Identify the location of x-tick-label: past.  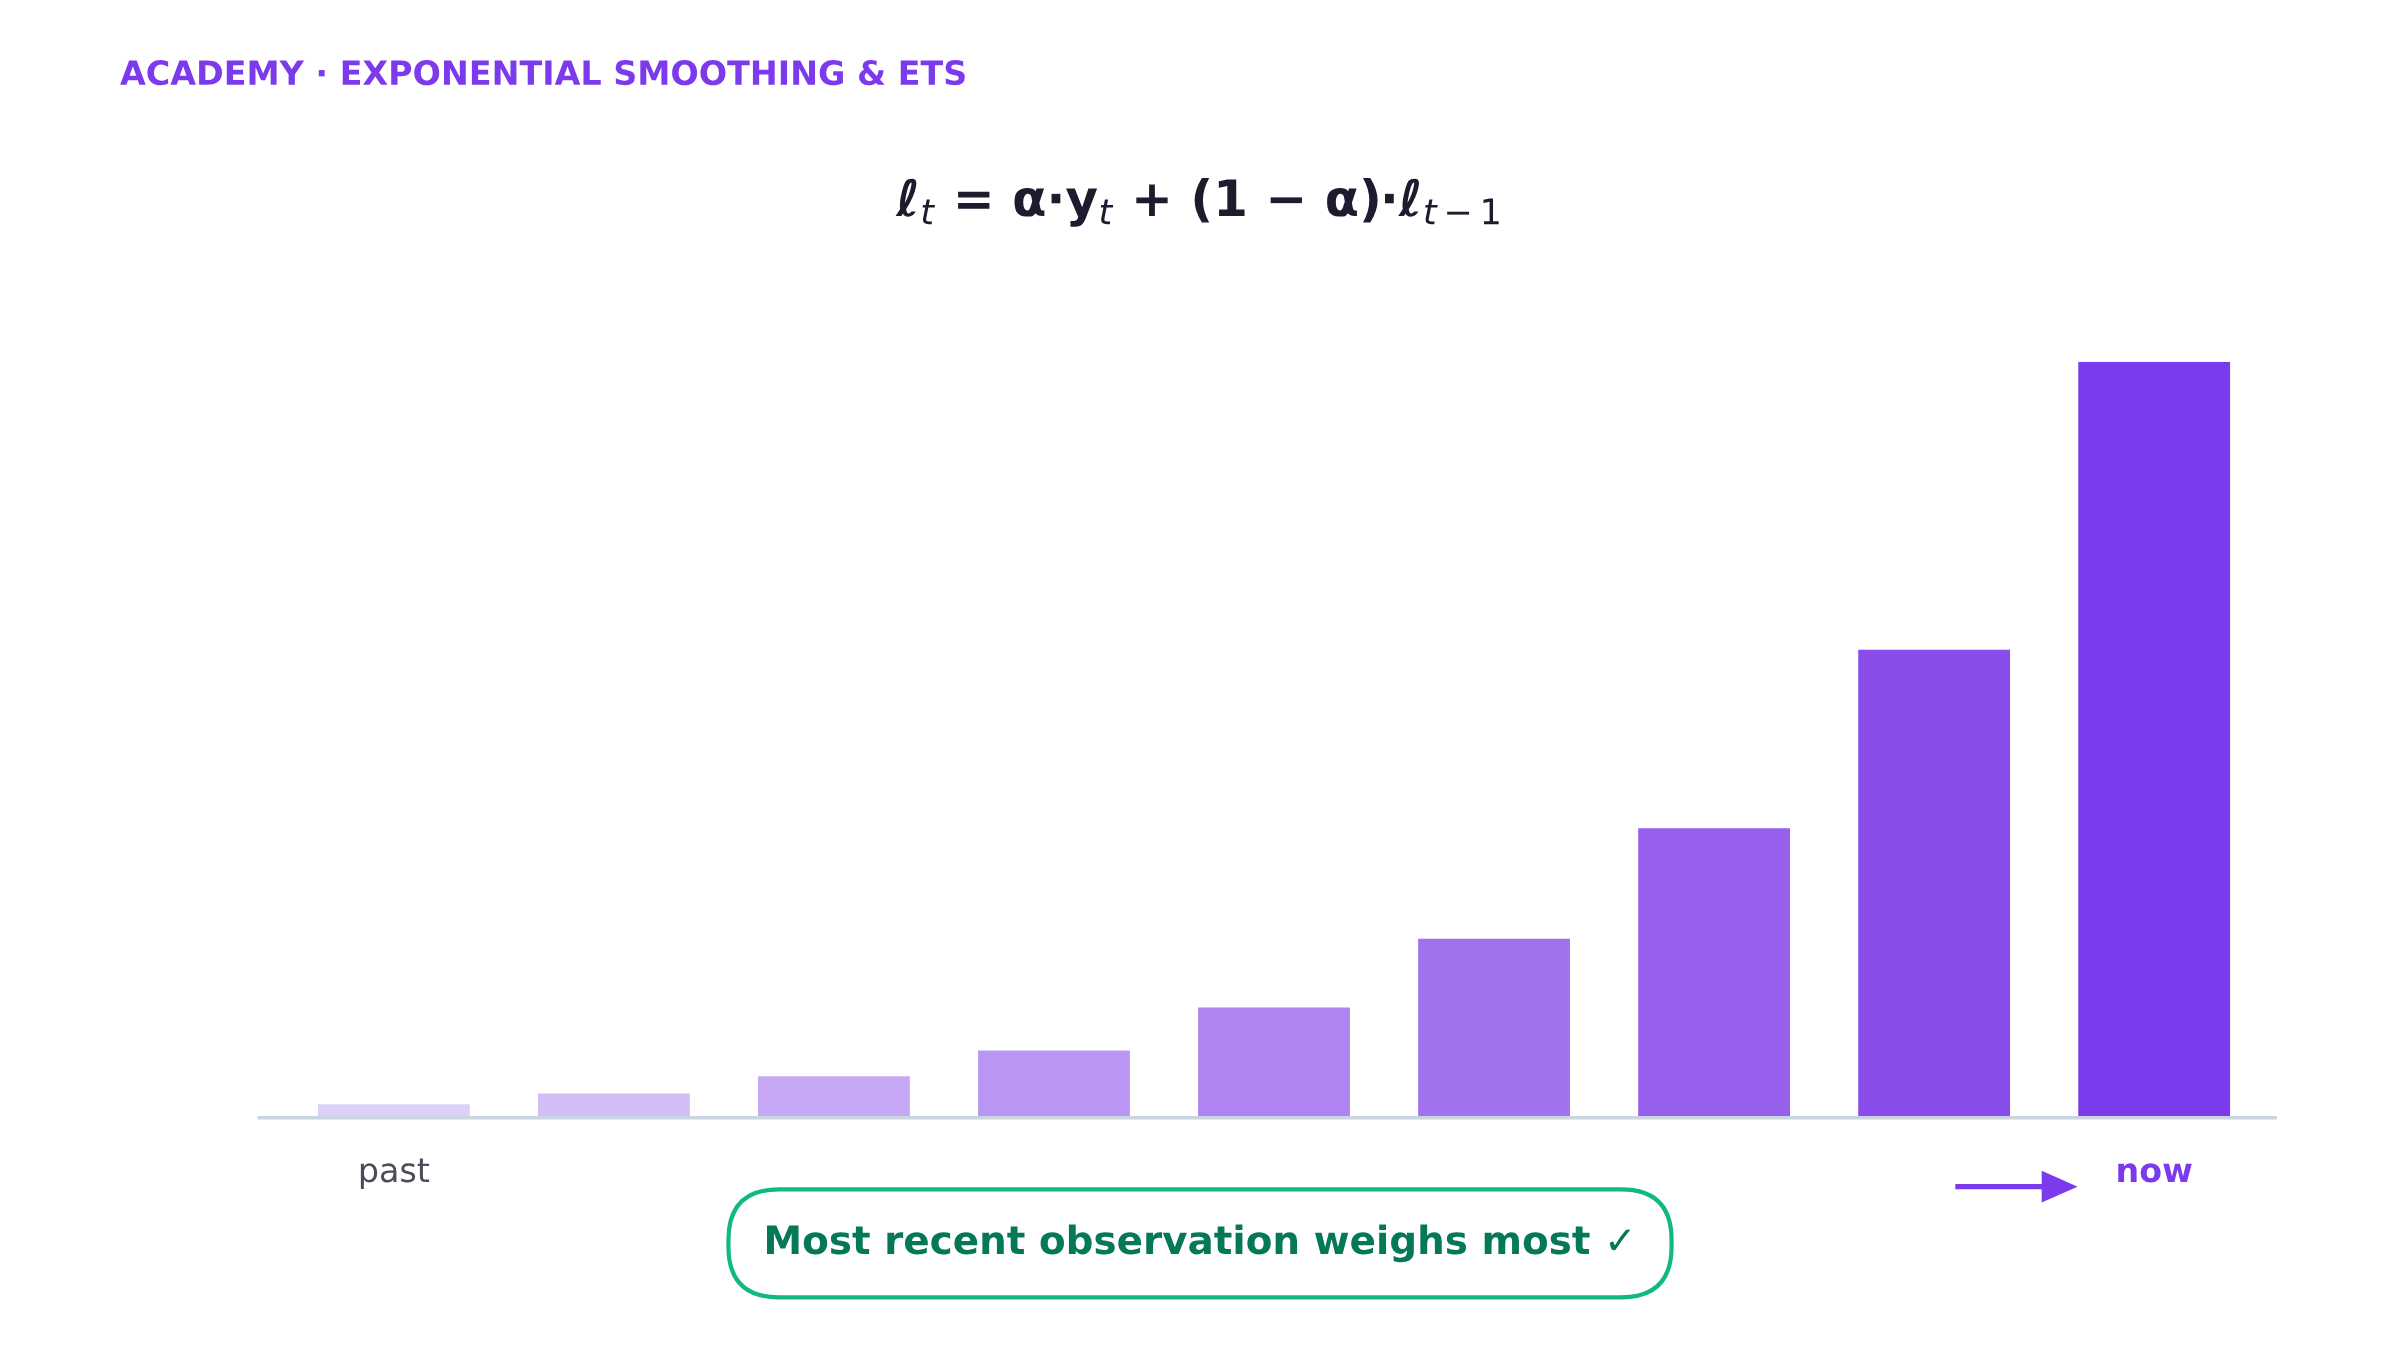
(395, 1173).